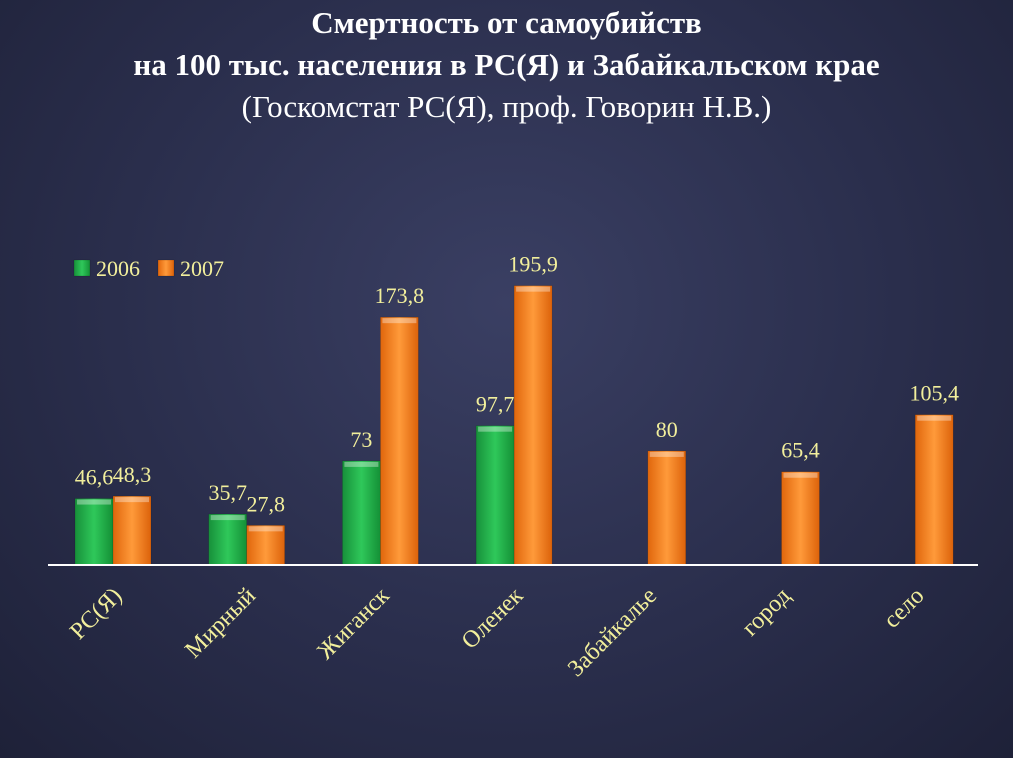  Describe the element at coordinates (361, 439) in the screenshot. I see `data-label-2006-2: 73` at that location.